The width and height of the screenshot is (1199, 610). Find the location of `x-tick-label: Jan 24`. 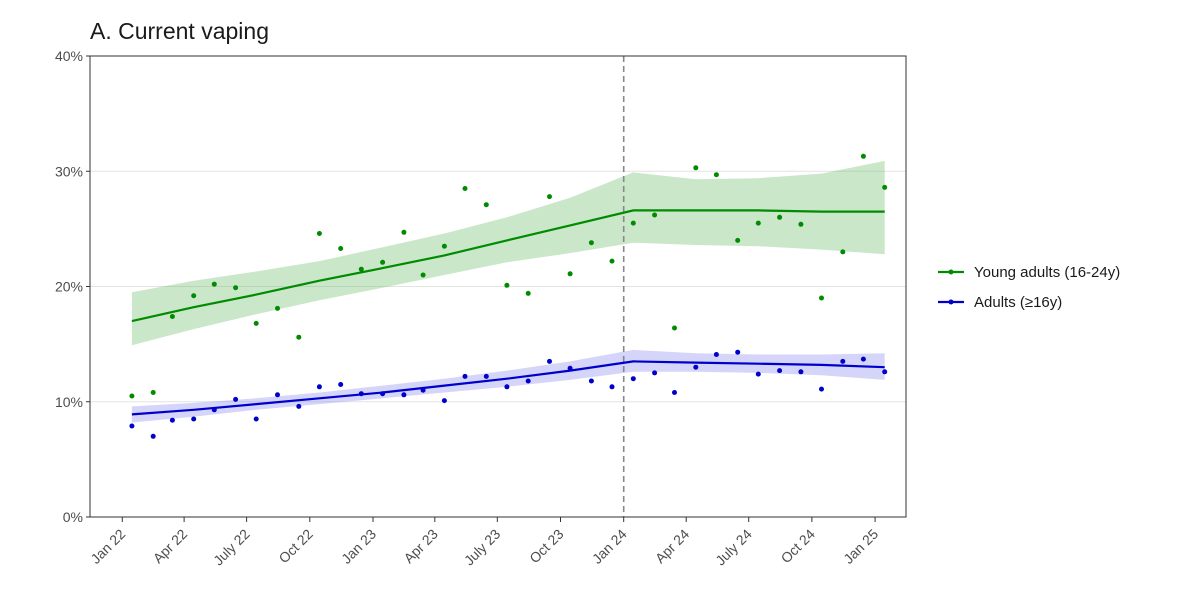

x-tick-label: Jan 24 is located at coordinates (609, 546).